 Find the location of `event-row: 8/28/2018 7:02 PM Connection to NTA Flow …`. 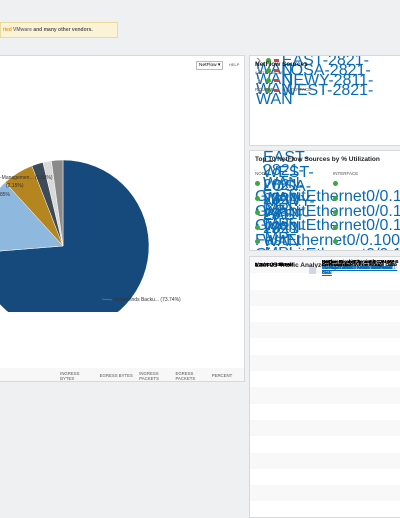

event-row: 8/28/2018 7:02 PM Connection to NTA Flow … is located at coordinates (325, 325).